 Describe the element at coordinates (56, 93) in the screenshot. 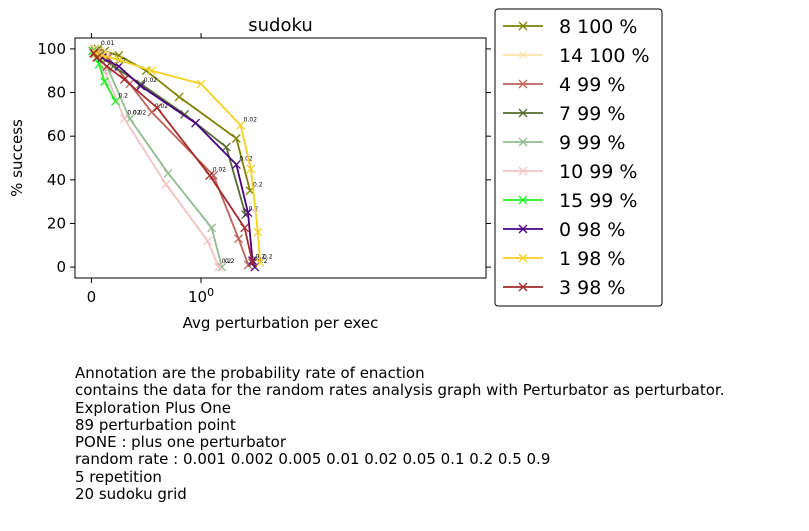

I see `y-tick-label: 80` at that location.